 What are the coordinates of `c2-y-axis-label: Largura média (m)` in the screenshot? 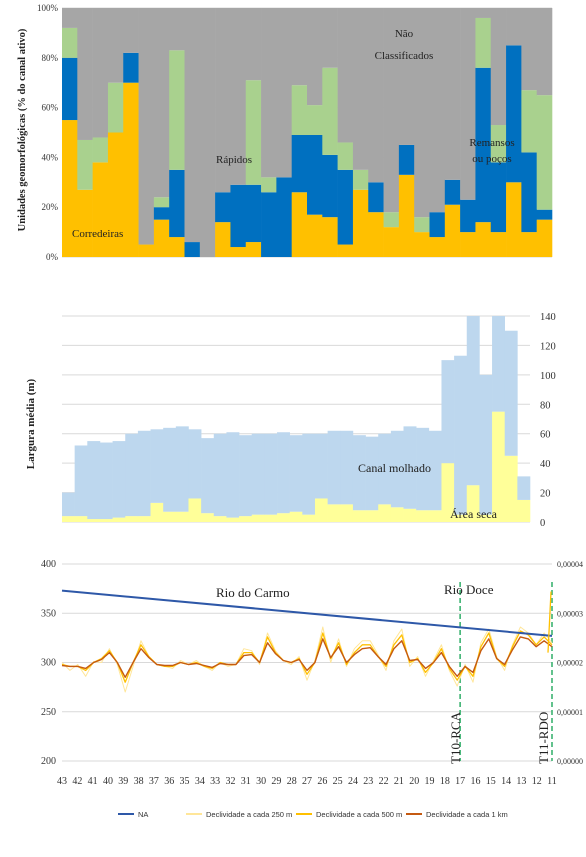 It's located at (31, 423).